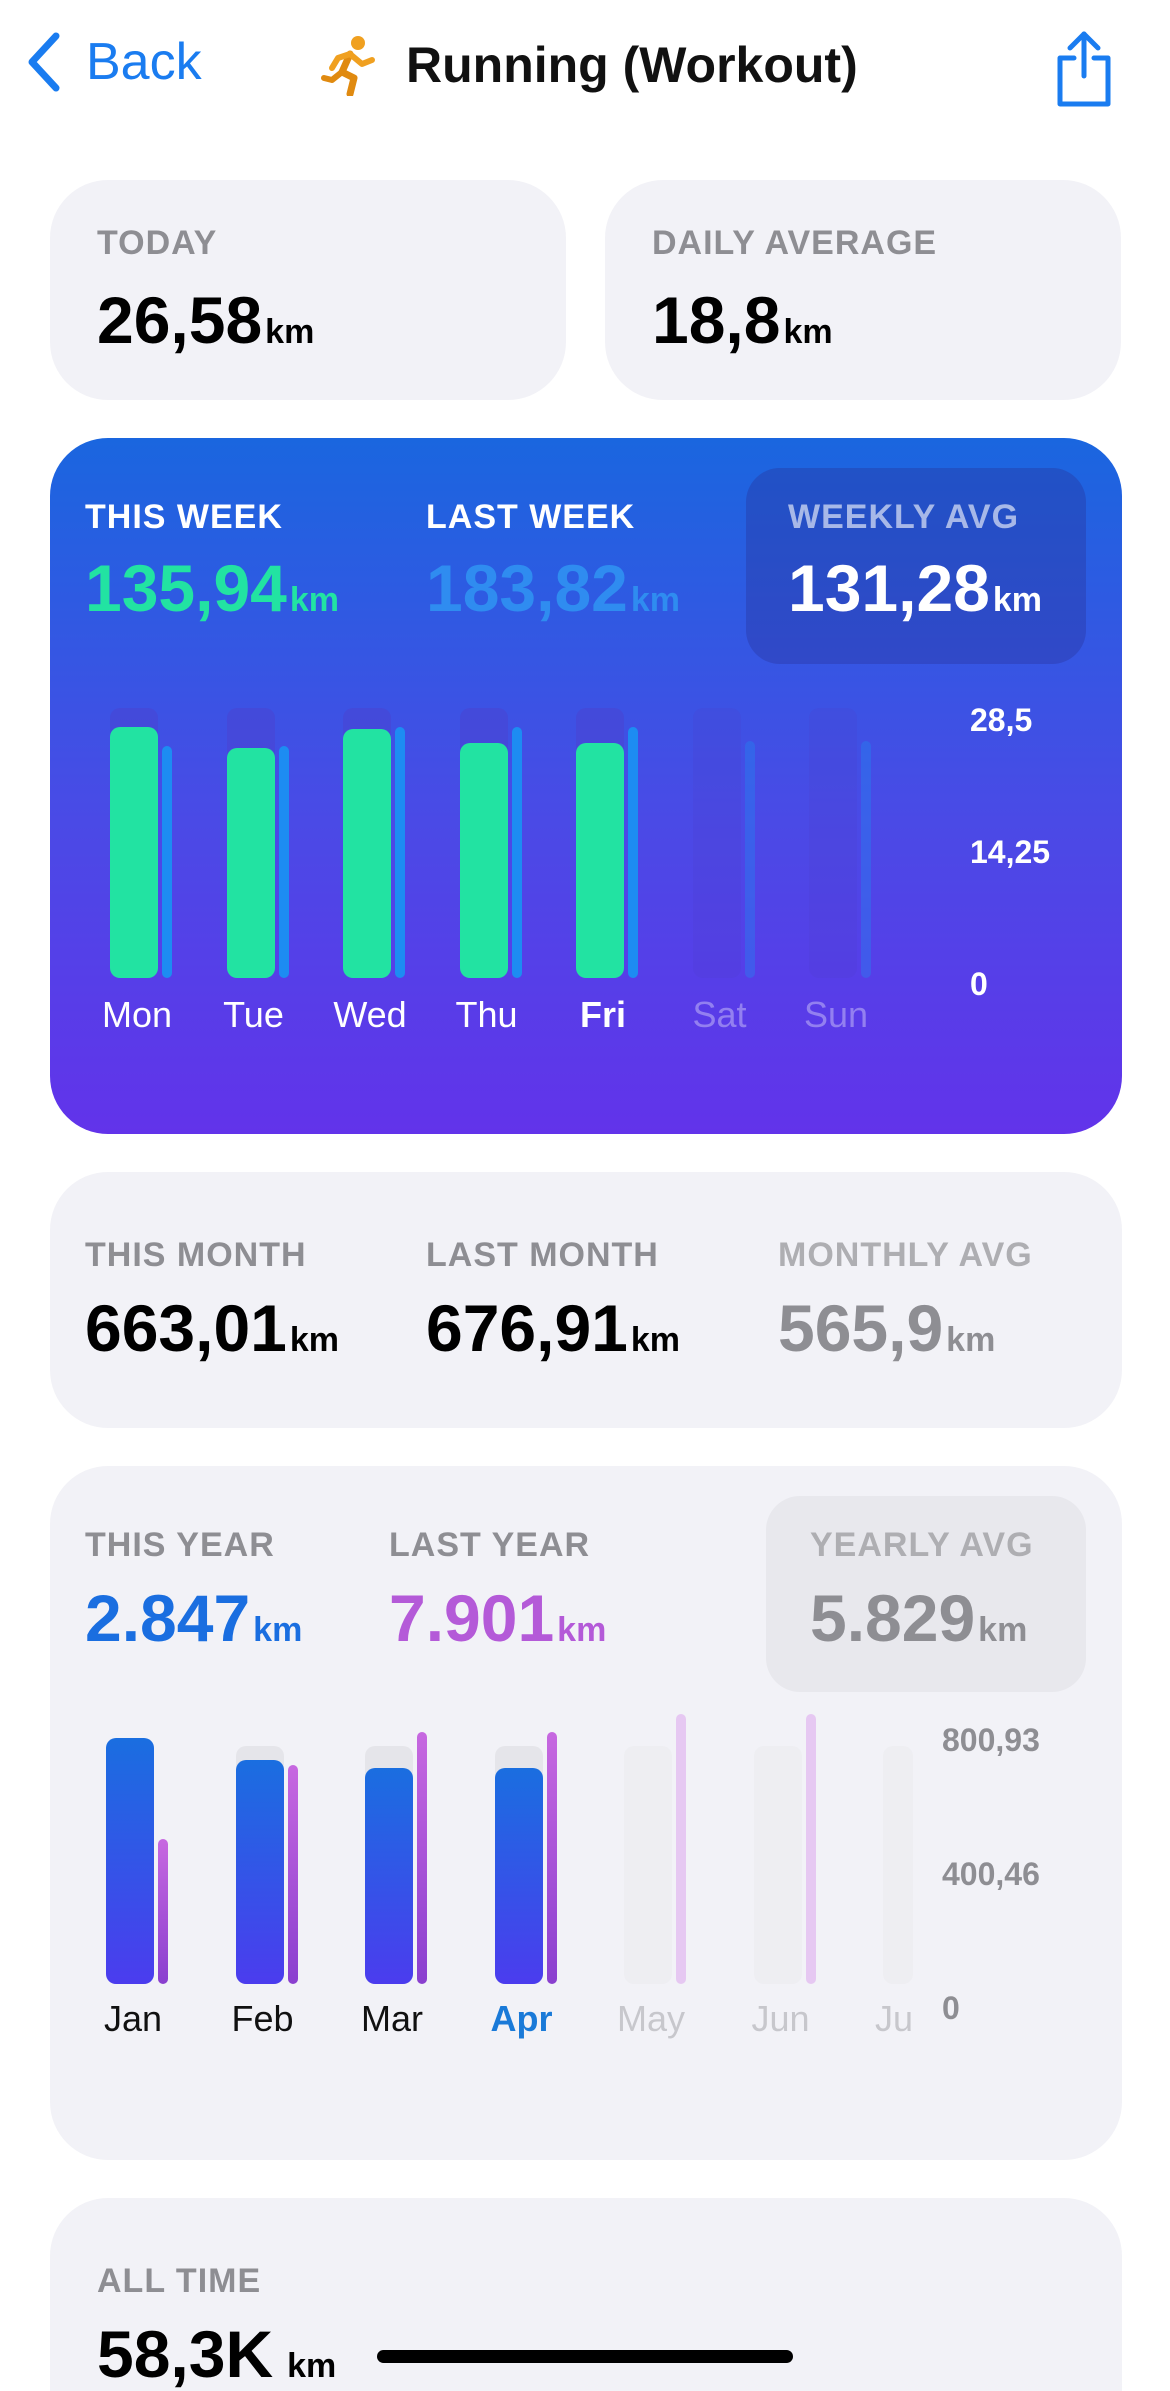 The image size is (1170, 2391). I want to click on month-label-mar: Mar, so click(392, 2018).